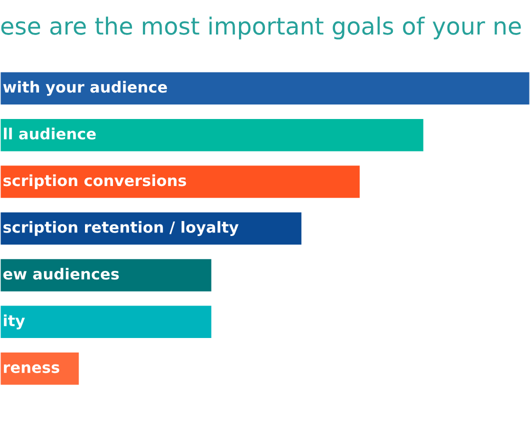 This screenshot has width=530, height=442. What do you see at coordinates (50, 134) in the screenshot?
I see `y-tick-label: ll audience` at bounding box center [50, 134].